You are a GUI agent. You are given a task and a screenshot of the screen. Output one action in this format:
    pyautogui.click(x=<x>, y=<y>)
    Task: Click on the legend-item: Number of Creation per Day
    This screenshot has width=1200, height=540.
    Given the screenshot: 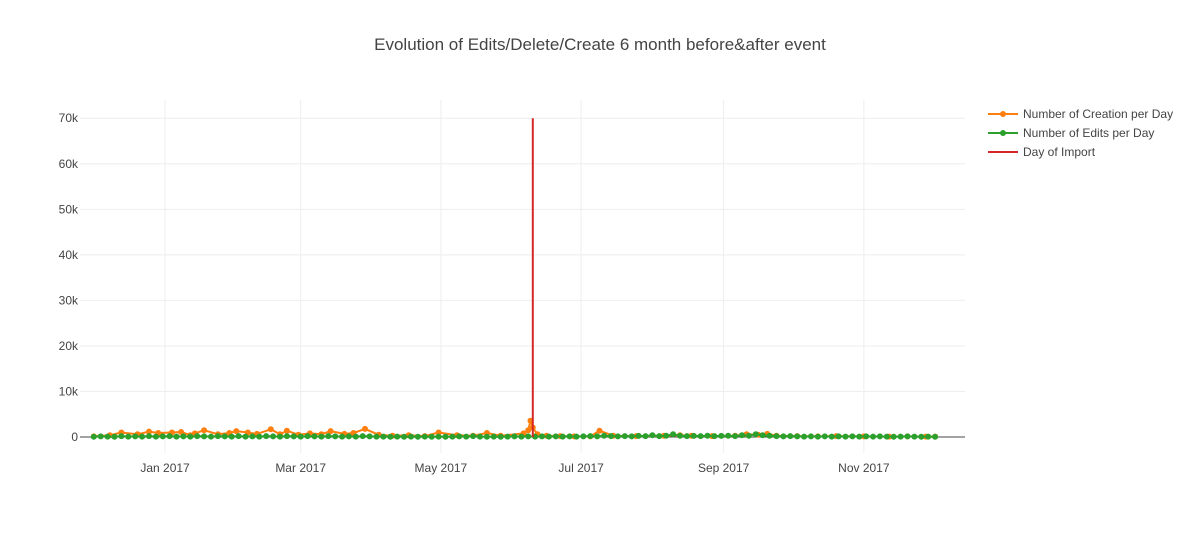 What is the action you would take?
    pyautogui.click(x=1080, y=114)
    